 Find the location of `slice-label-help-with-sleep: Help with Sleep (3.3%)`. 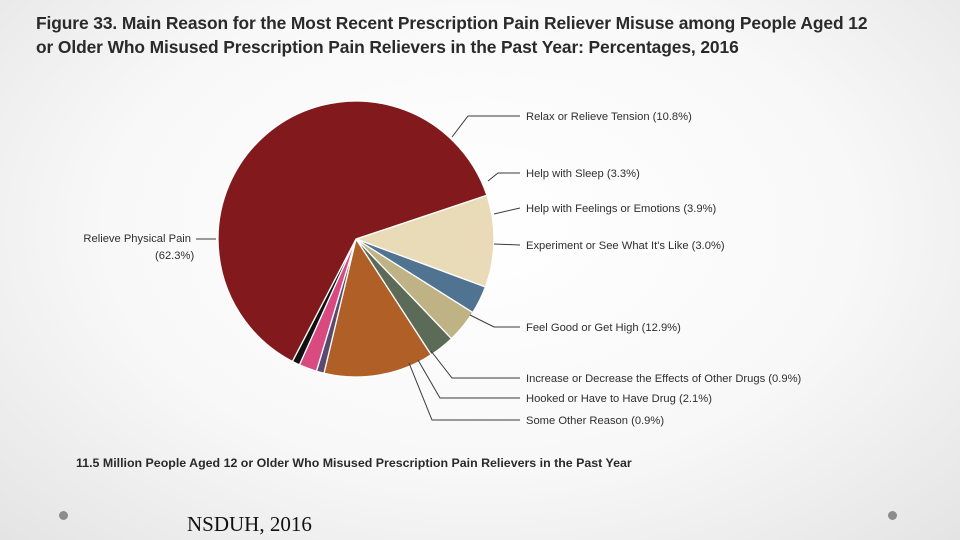

slice-label-help-with-sleep: Help with Sleep (3.3%) is located at coordinates (583, 174).